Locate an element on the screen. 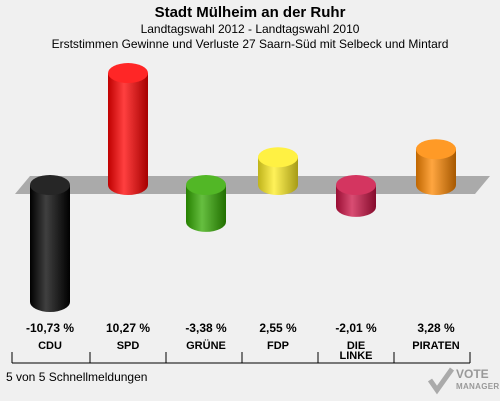  value-label: -3,38 % is located at coordinates (206, 328).